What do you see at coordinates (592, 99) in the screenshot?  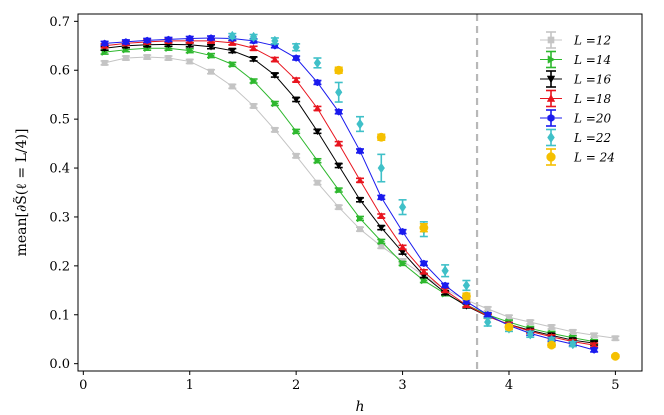 I see `legend-label: L =18` at bounding box center [592, 99].